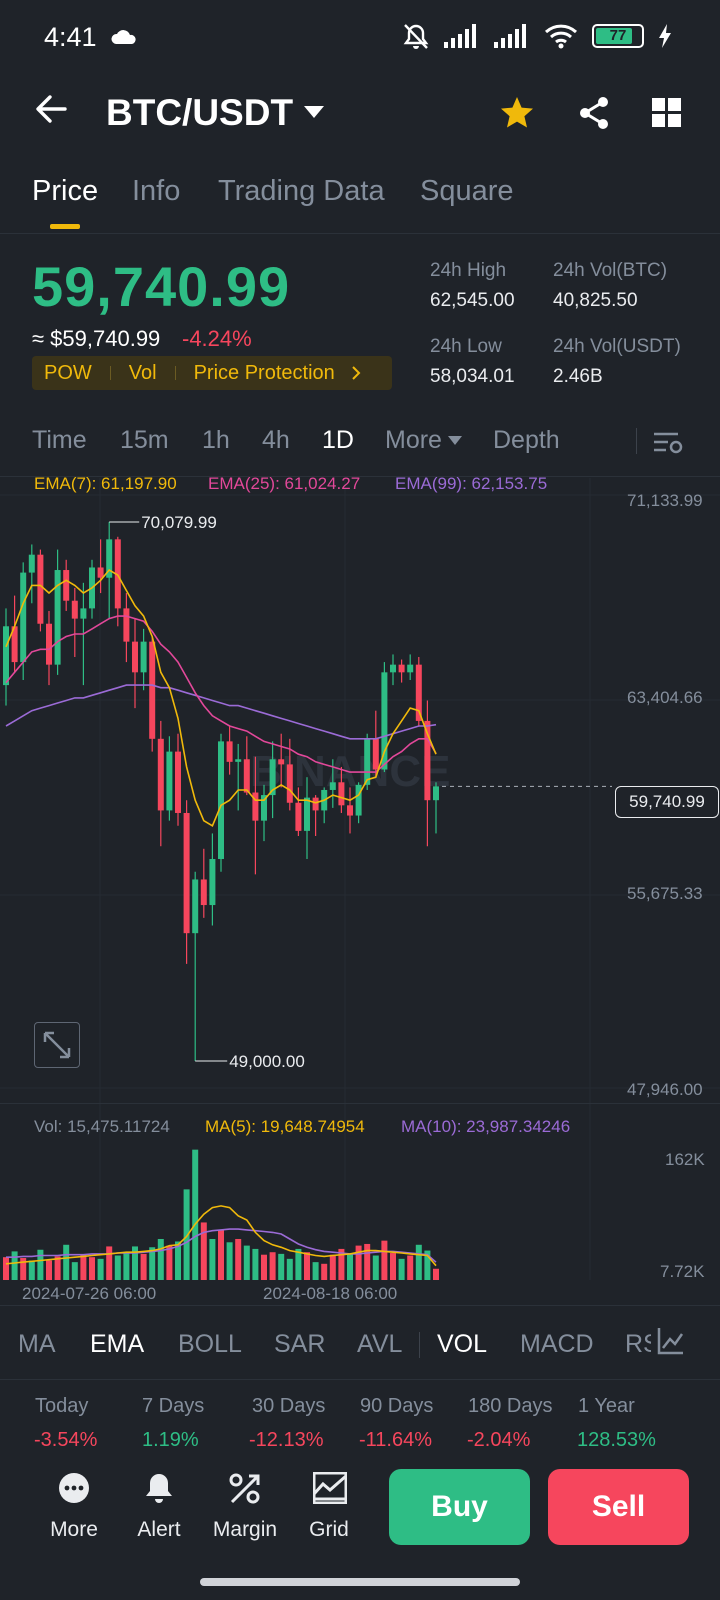 The width and height of the screenshot is (720, 1600). I want to click on ema25-line, so click(221, 694).